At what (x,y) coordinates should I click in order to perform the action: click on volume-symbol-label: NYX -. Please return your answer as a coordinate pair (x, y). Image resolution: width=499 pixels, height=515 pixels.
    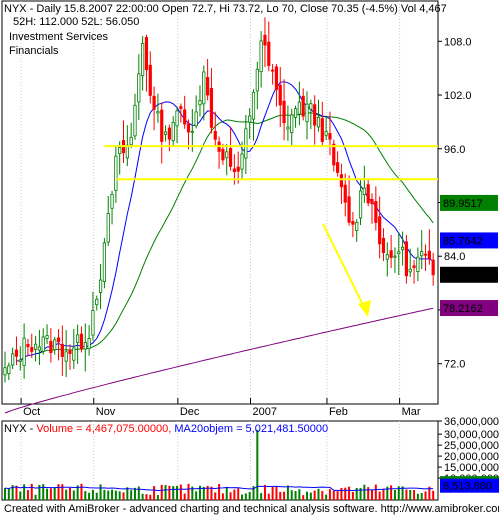
    Looking at the image, I should click on (20, 429).